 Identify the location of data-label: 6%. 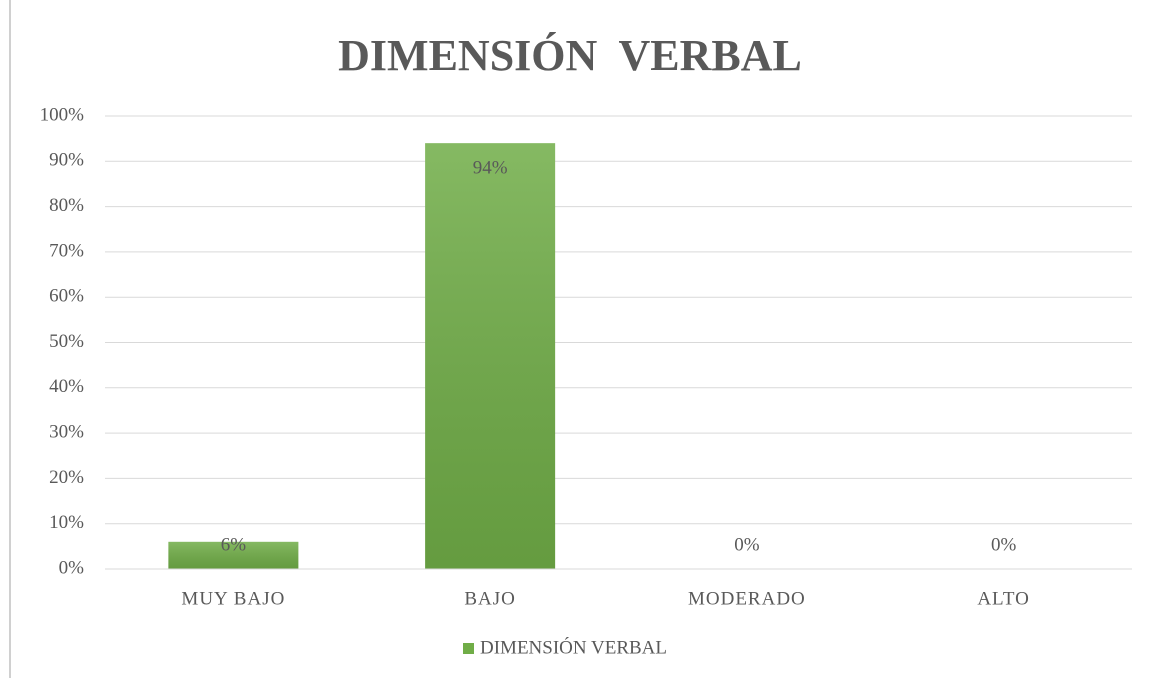
(234, 544).